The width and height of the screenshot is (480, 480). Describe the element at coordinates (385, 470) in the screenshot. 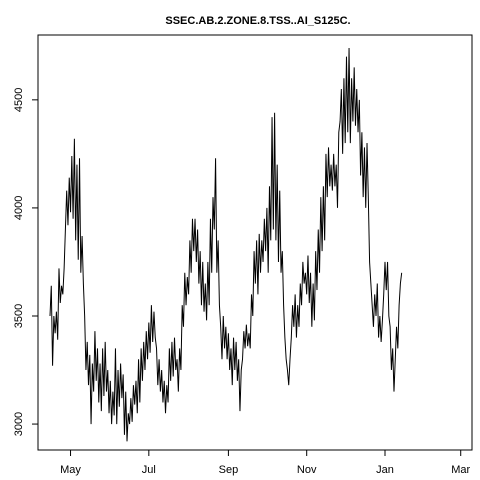

I see `x-tick-label: Jan` at that location.